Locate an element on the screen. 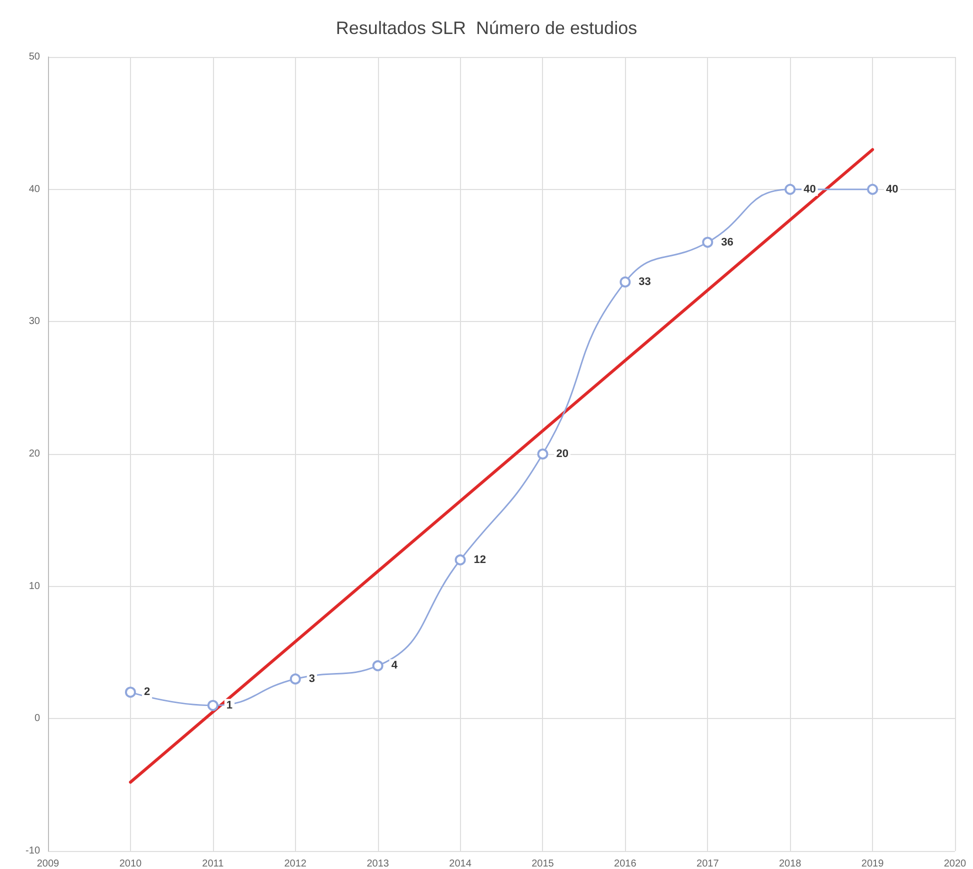 This screenshot has width=973, height=869. x-tick-label: 2012 is located at coordinates (295, 863).